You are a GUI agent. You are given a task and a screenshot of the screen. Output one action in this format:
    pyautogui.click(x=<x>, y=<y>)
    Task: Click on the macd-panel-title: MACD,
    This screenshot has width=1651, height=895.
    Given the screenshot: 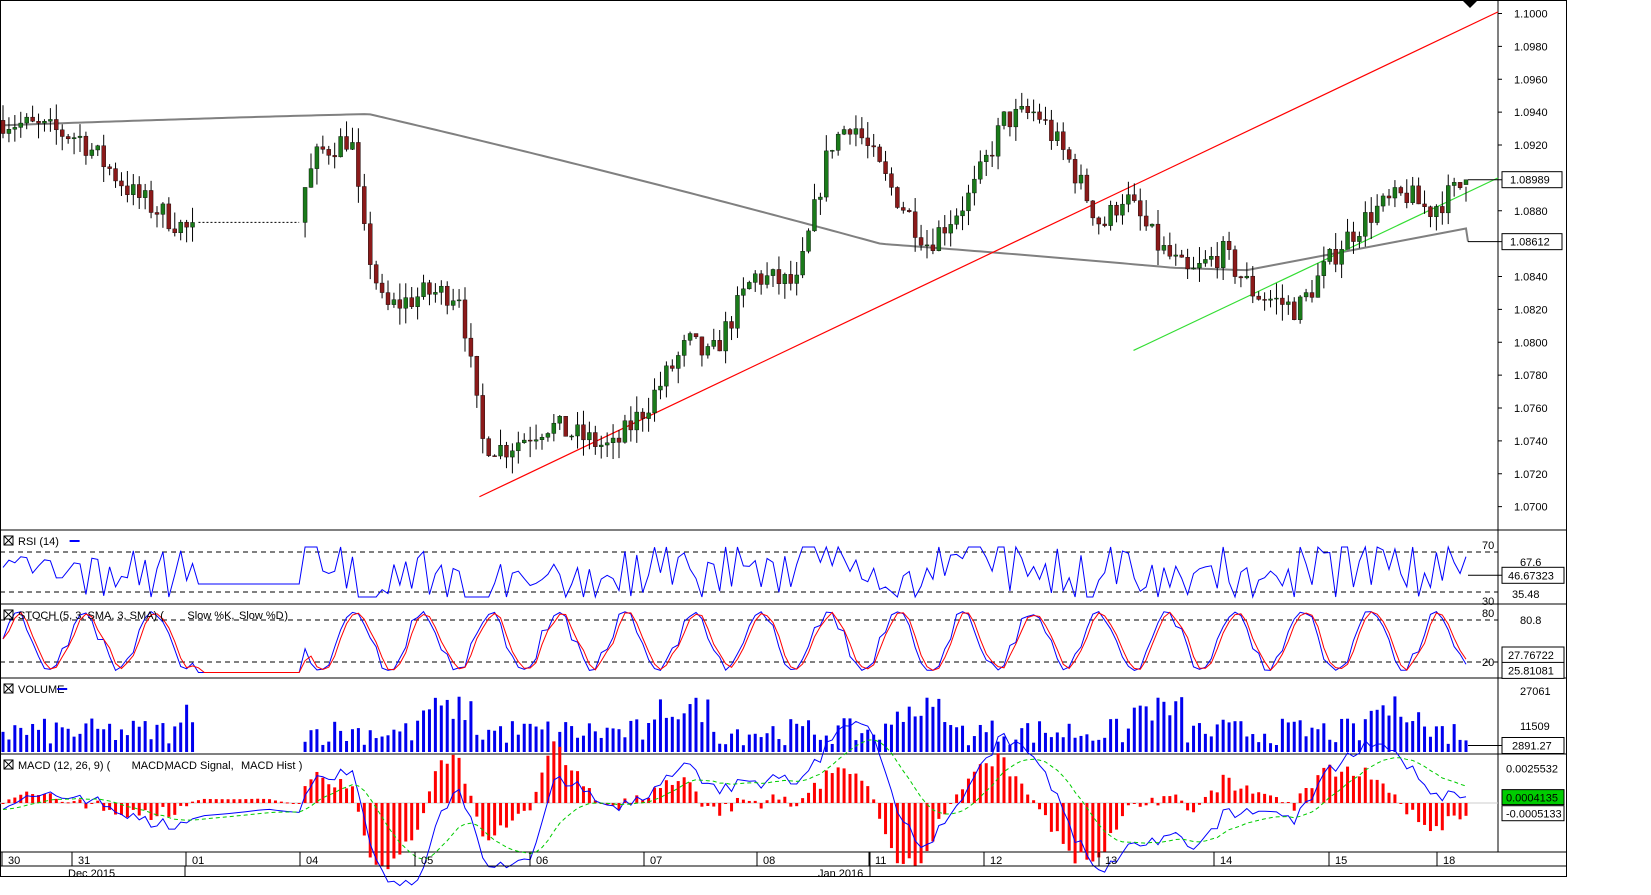 What is the action you would take?
    pyautogui.click(x=149, y=766)
    